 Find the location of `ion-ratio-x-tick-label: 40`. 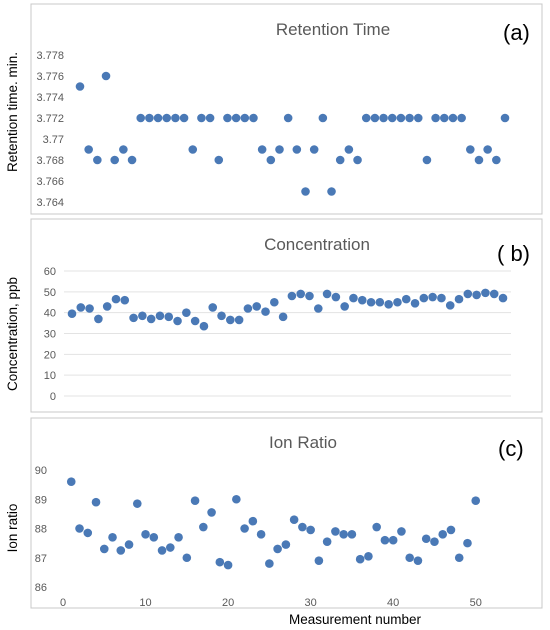

ion-ratio-x-tick-label: 40 is located at coordinates (393, 603).